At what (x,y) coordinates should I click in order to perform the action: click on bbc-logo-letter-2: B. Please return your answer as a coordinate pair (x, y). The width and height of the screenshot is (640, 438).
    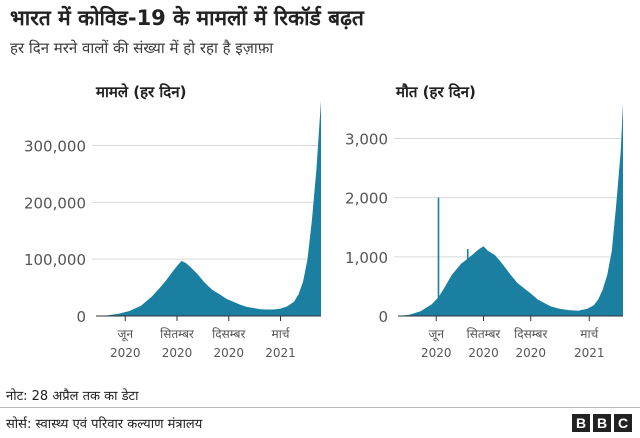
    Looking at the image, I should click on (602, 423).